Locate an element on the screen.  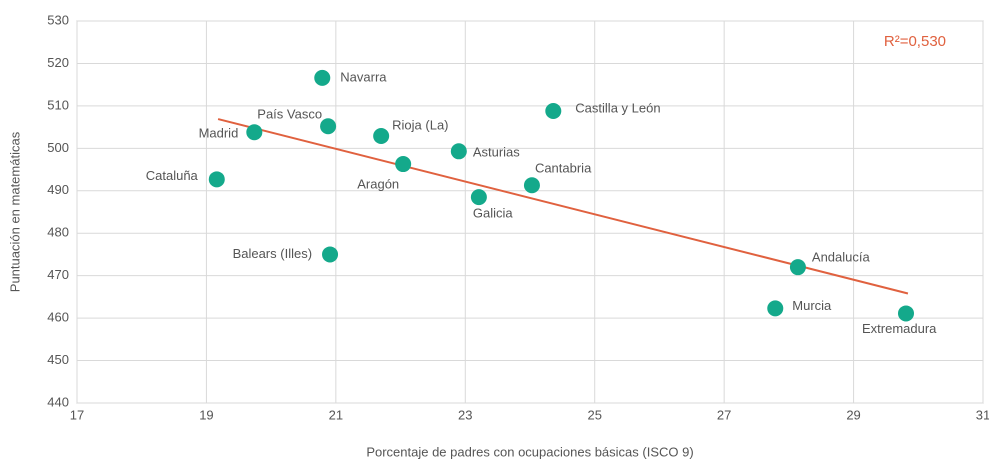
y-tick-label: 530 is located at coordinates (58, 19).